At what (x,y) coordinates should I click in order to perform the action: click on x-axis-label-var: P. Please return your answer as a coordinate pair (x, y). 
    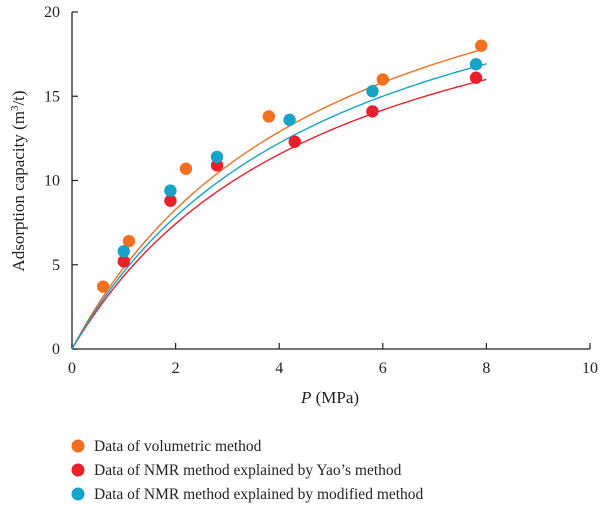
    Looking at the image, I should click on (305, 397).